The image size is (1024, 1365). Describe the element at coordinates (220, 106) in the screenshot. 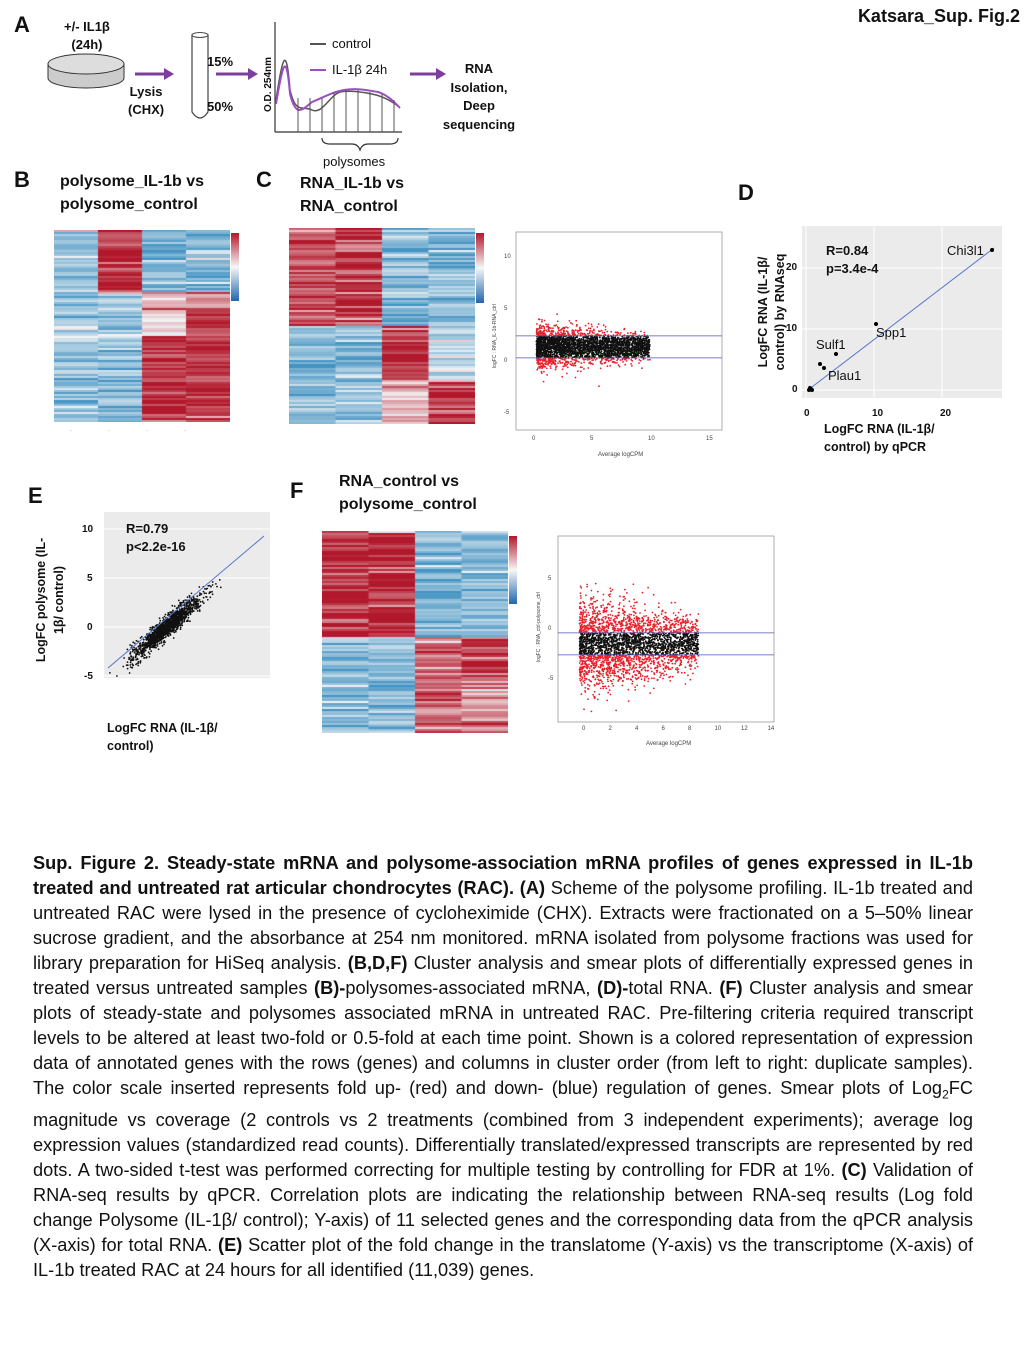

I see `gradient-bottom-label: 50%` at that location.